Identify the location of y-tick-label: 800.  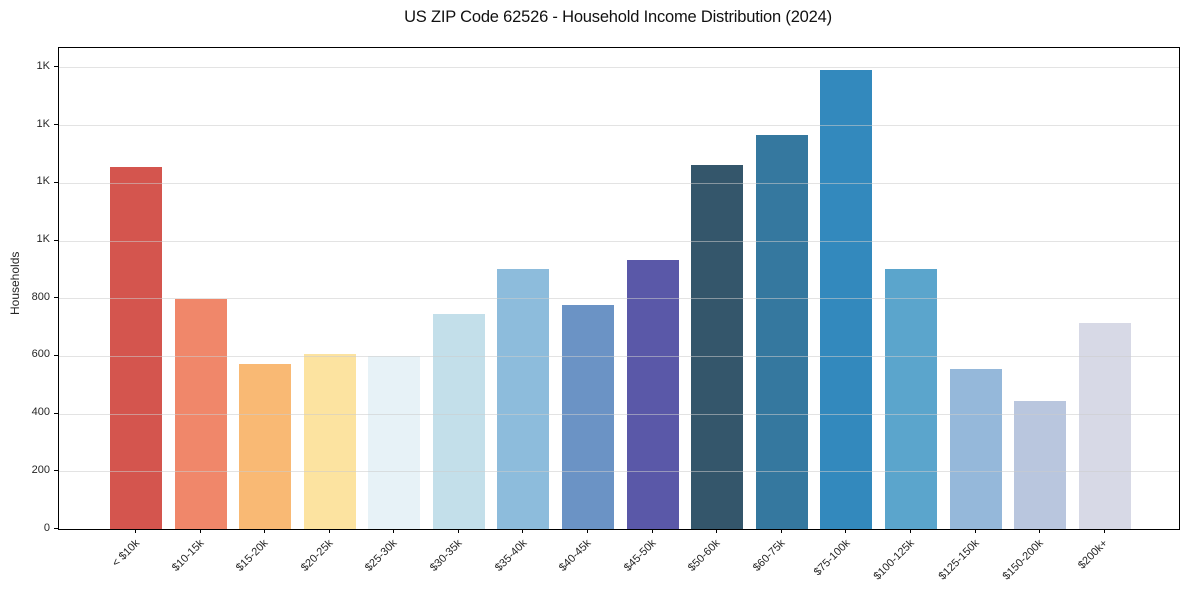
(40, 296).